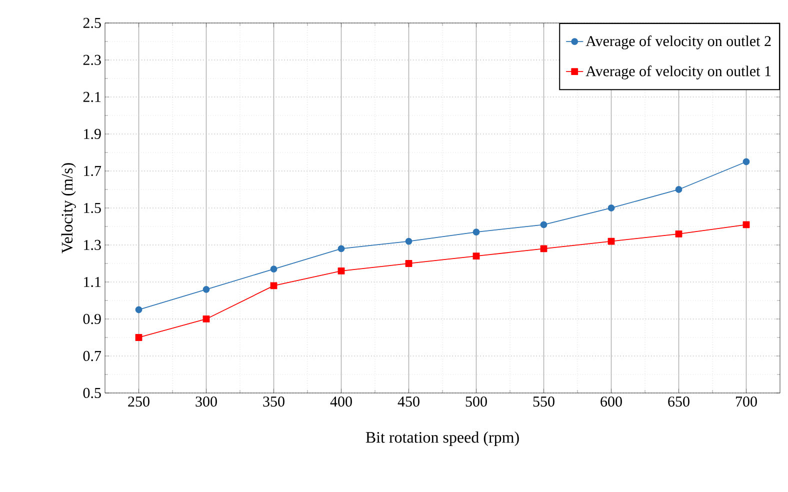 This screenshot has height=492, width=788. I want to click on x-tick-label: 700, so click(746, 401).